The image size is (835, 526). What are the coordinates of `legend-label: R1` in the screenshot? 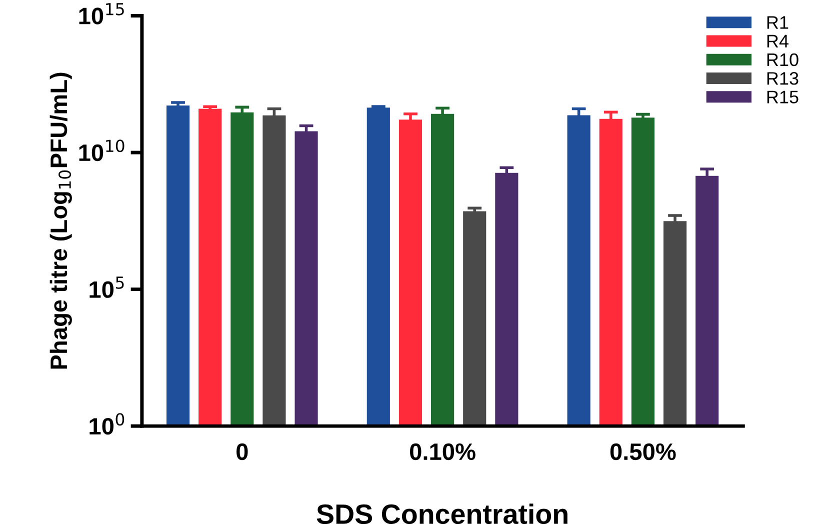 It's located at (777, 22).